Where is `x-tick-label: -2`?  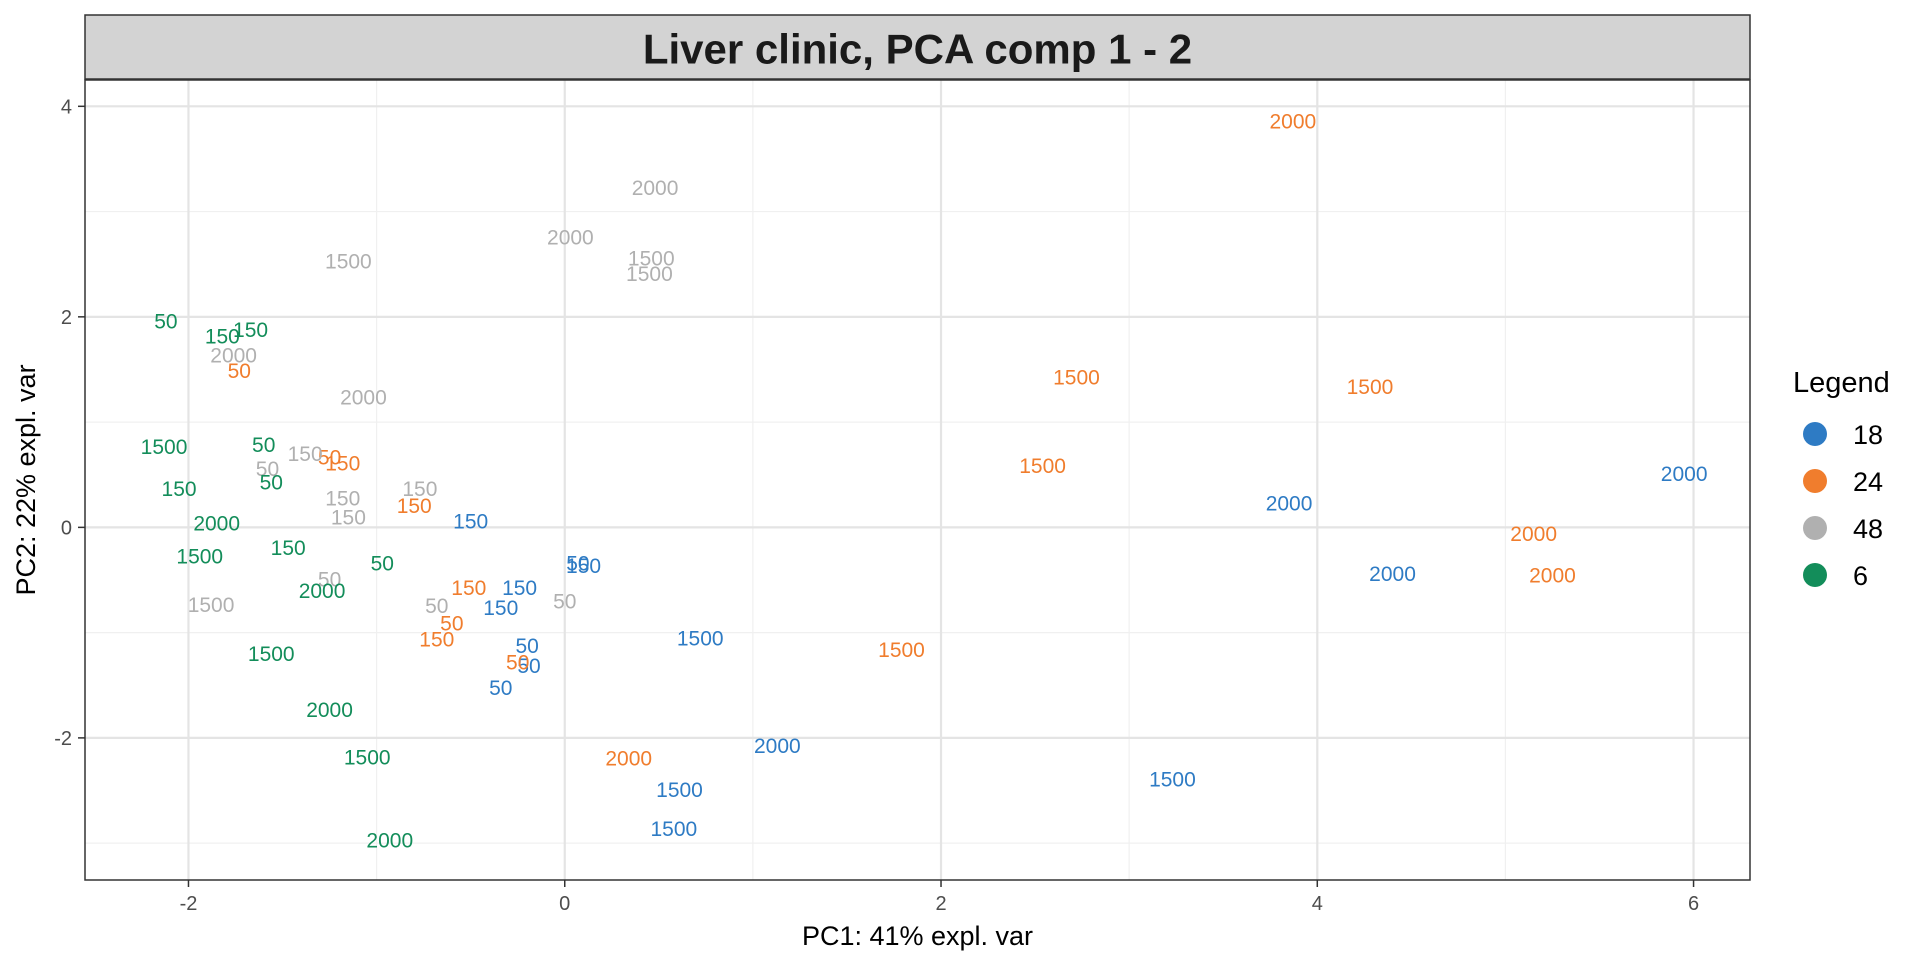 x-tick-label: -2 is located at coordinates (189, 904).